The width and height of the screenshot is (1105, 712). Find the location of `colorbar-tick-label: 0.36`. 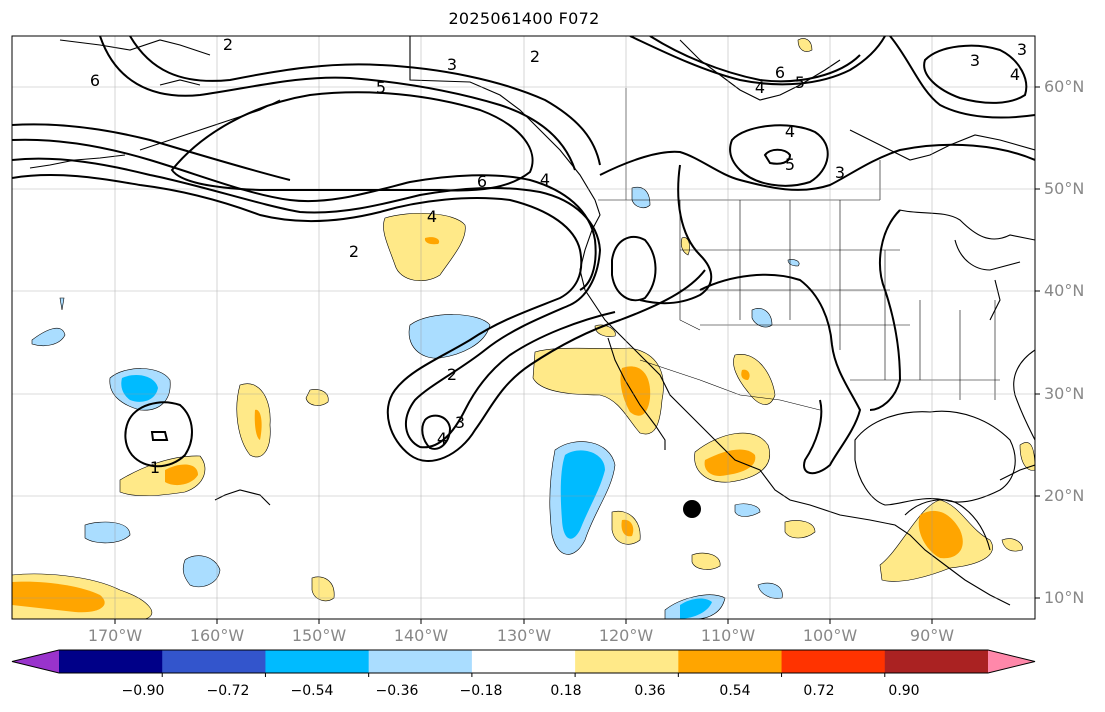

colorbar-tick-label: 0.36 is located at coordinates (650, 691).